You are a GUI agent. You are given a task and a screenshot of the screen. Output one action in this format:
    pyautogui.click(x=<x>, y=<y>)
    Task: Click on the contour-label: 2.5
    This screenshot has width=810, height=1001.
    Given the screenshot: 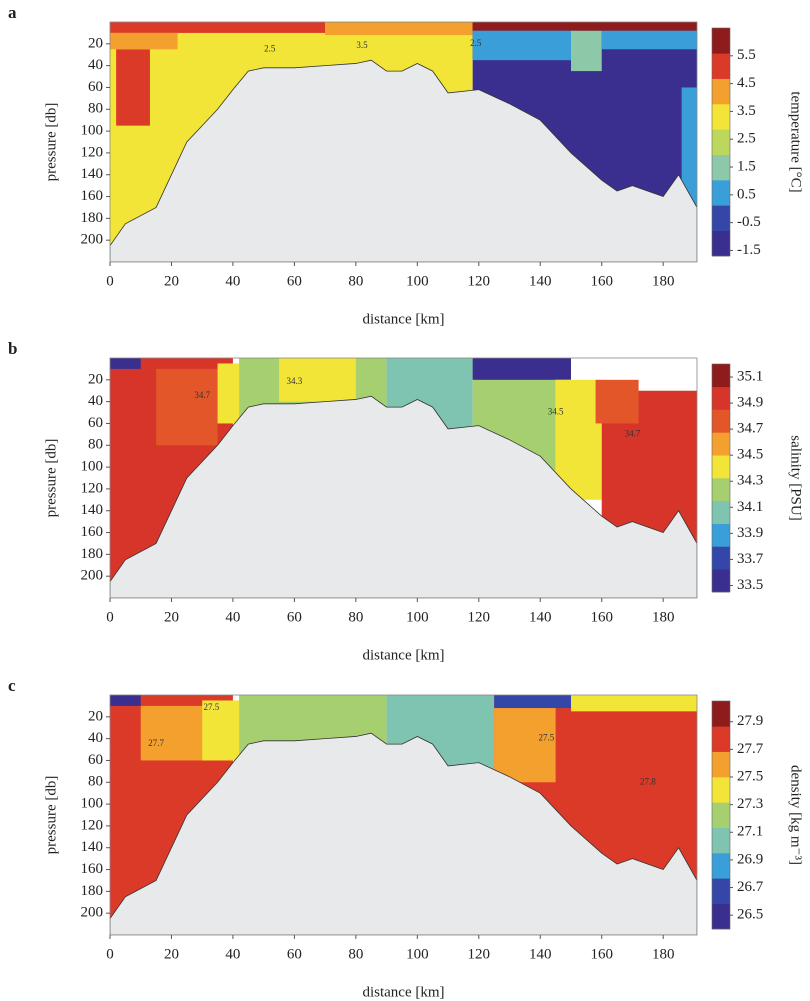 What is the action you would take?
    pyautogui.click(x=270, y=48)
    